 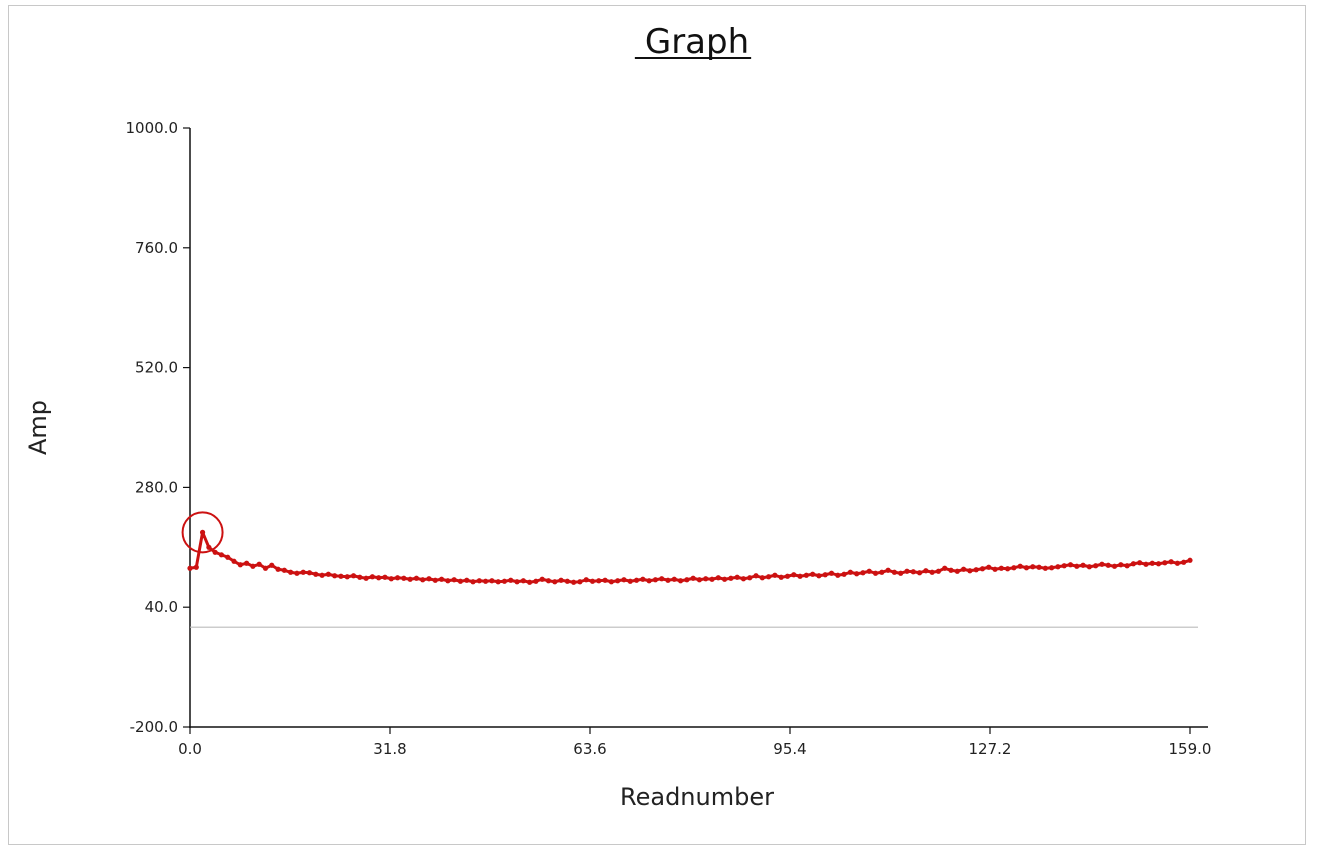 What do you see at coordinates (690, 557) in the screenshot?
I see `series-line` at bounding box center [690, 557].